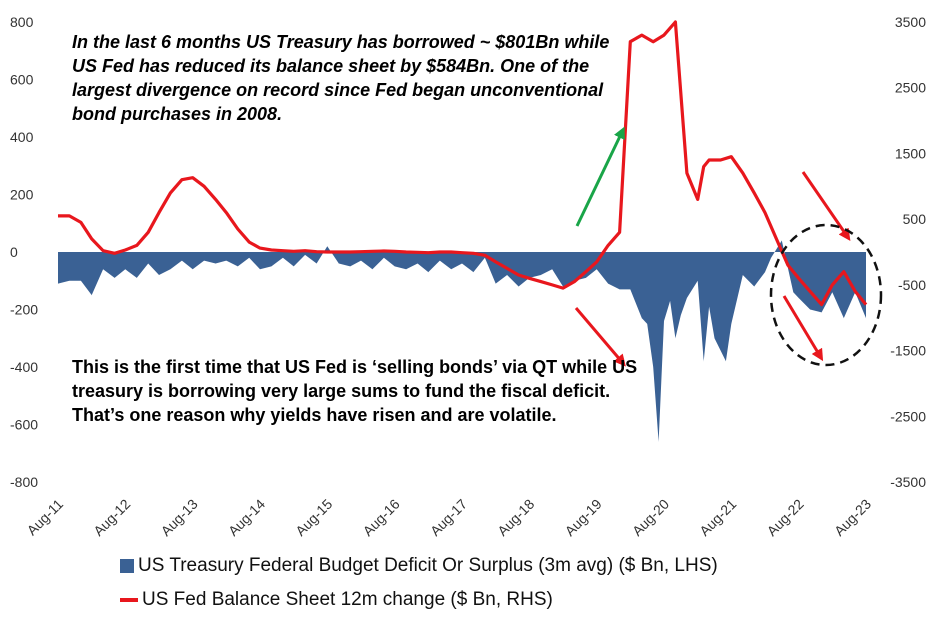 The width and height of the screenshot is (934, 622). Describe the element at coordinates (910, 88) in the screenshot. I see `y-right-tick-label: 2500` at that location.